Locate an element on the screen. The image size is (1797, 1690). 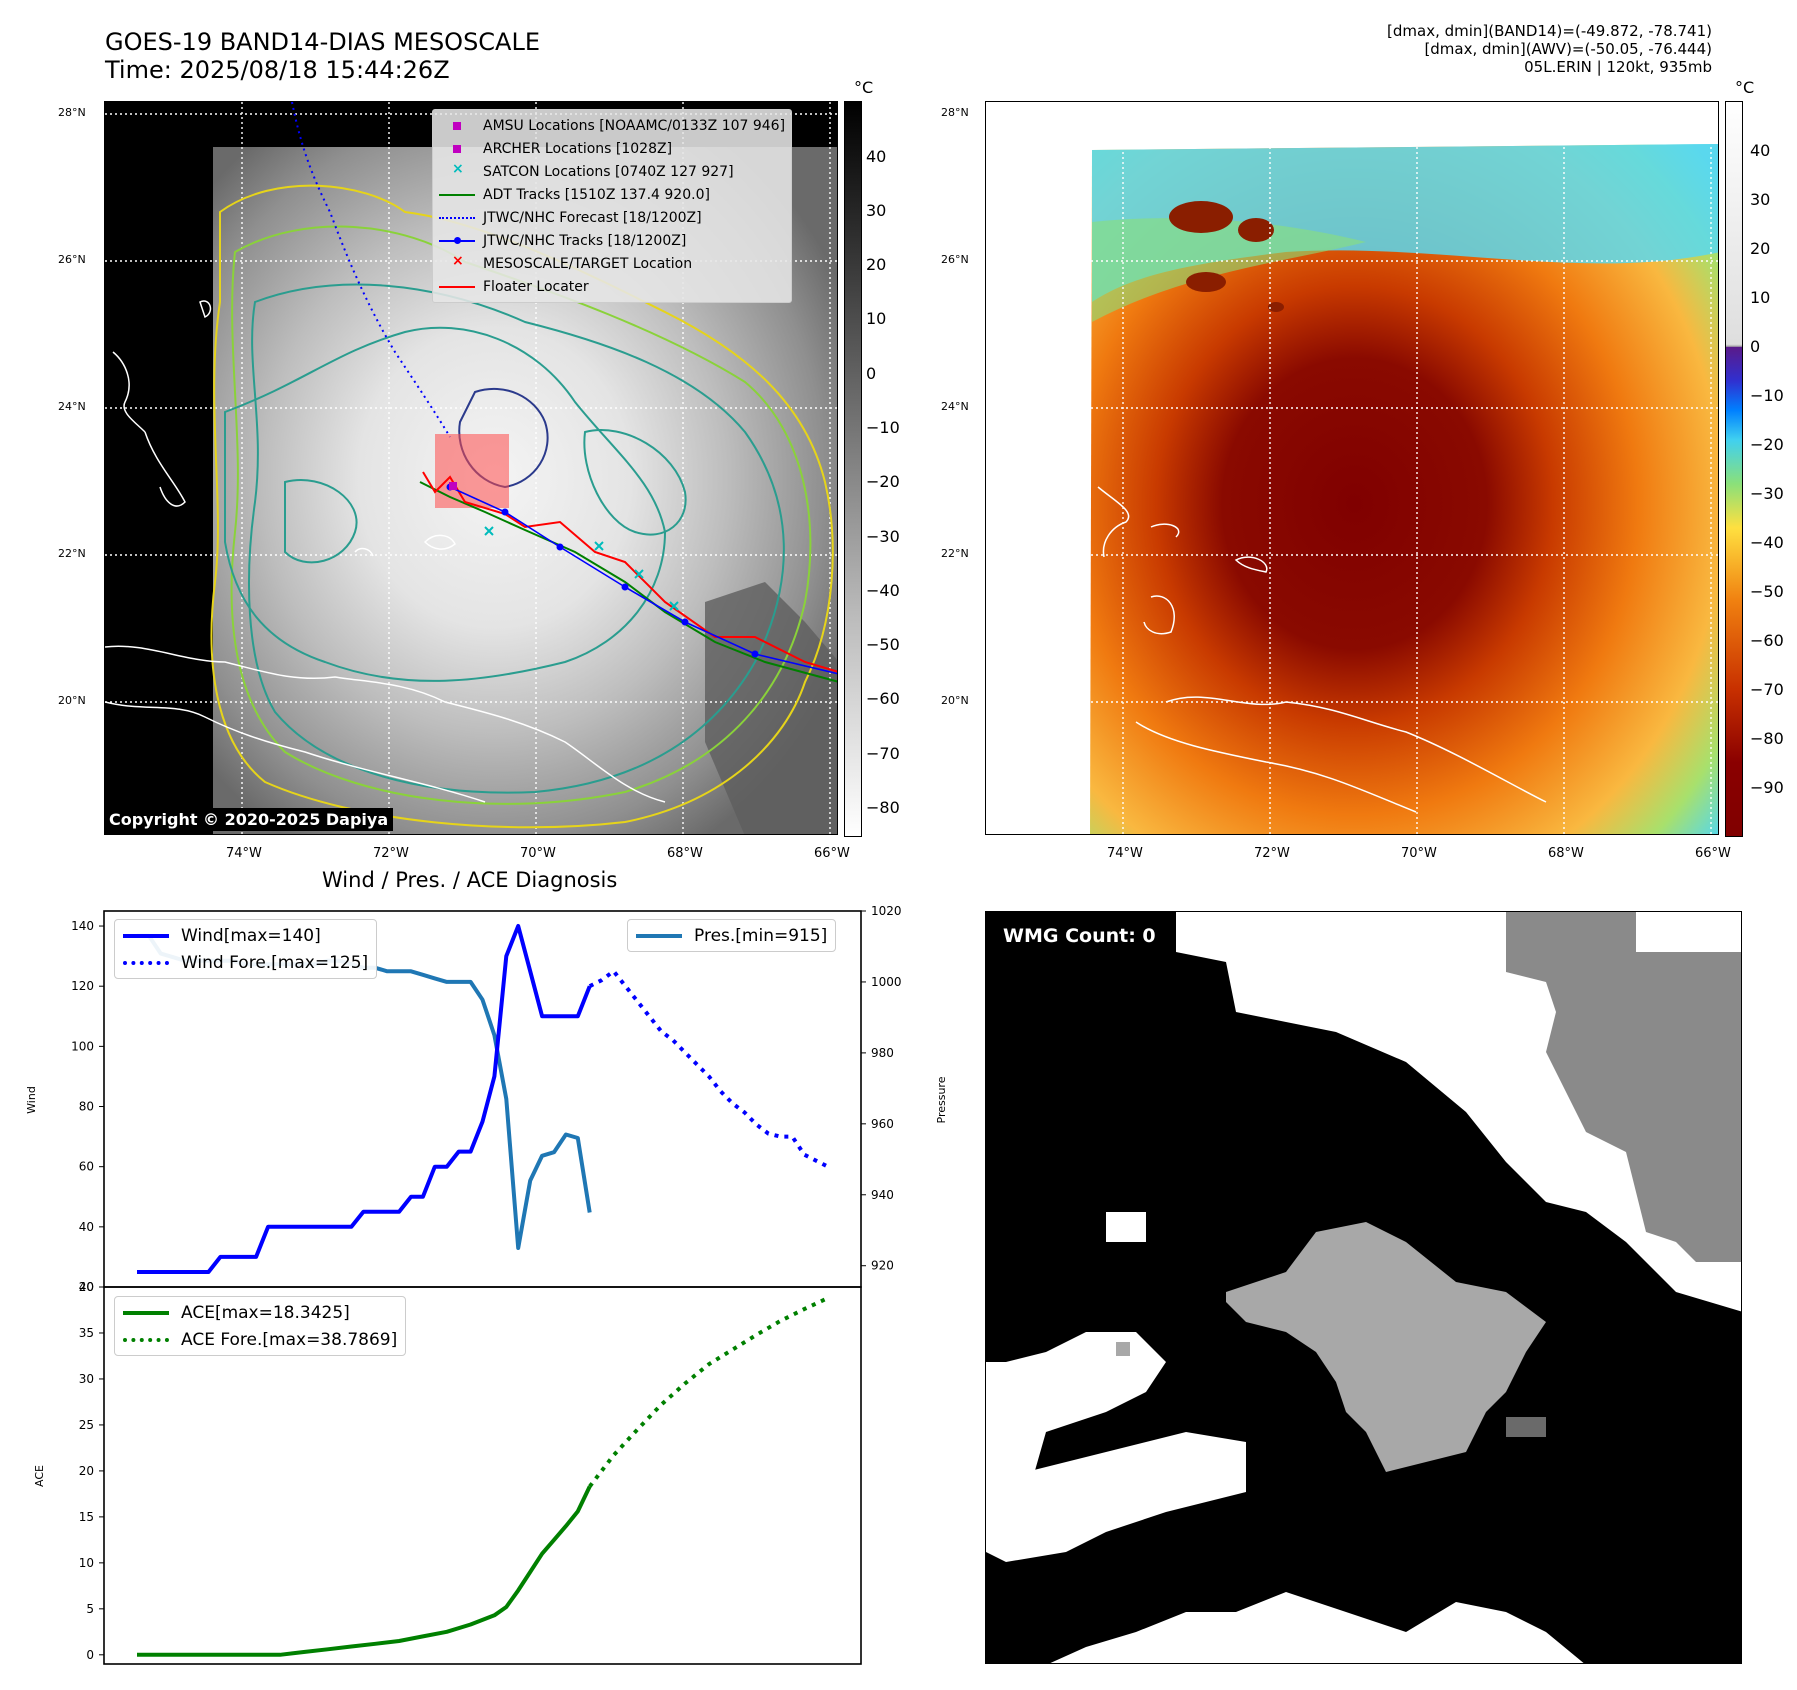
ace-tick-label: 25 is located at coordinates (86, 1425).